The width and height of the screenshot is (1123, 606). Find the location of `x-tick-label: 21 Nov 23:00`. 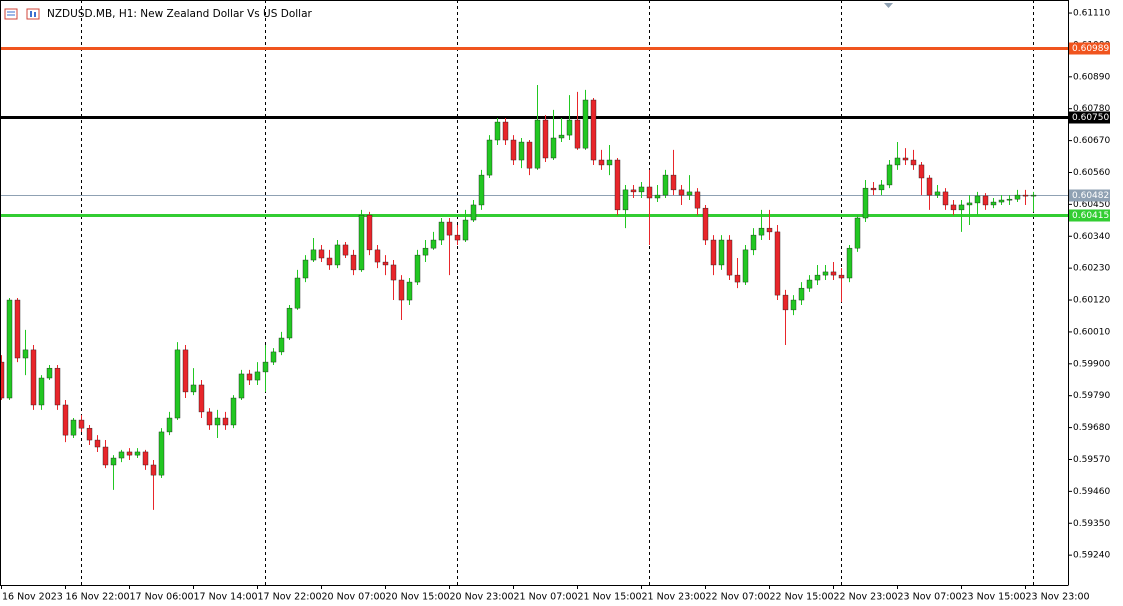

x-tick-label: 21 Nov 23:00 is located at coordinates (674, 597).